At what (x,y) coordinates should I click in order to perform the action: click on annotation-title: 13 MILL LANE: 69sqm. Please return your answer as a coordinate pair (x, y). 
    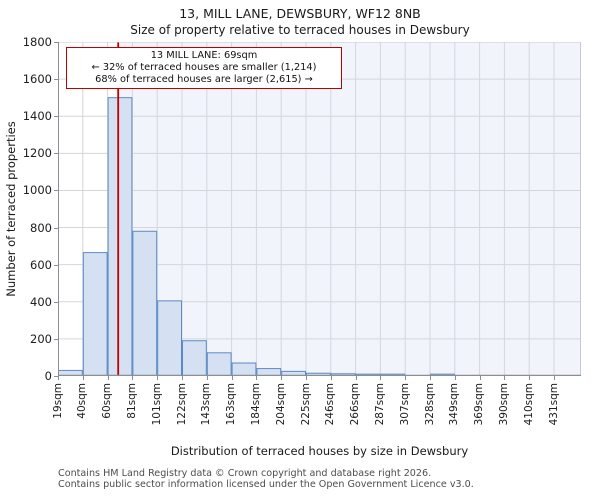
    Looking at the image, I should click on (204, 55).